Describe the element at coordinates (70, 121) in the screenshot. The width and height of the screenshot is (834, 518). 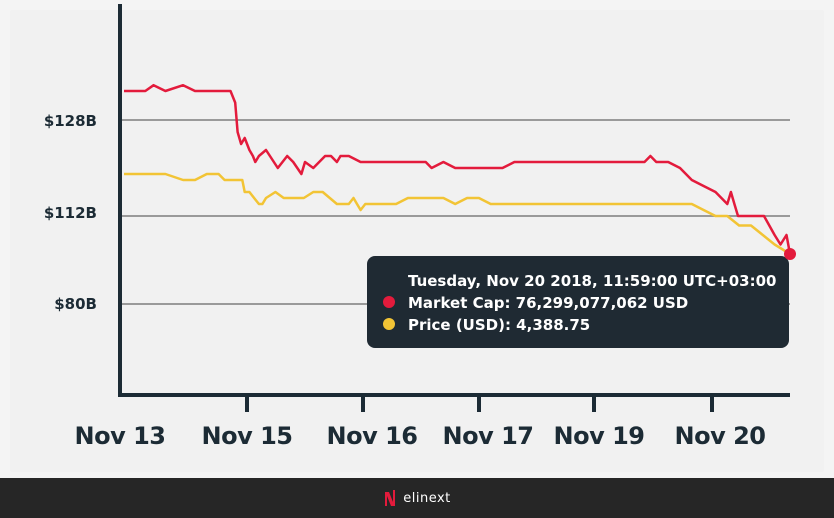
I see `y-tick-label: $128B` at that location.